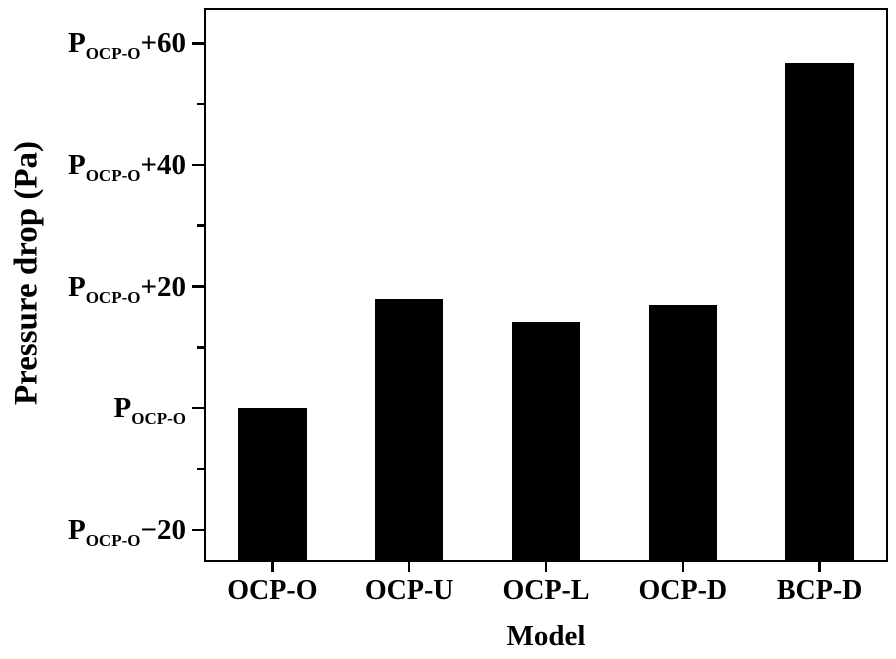  I want to click on y-tick-label: POCP-O+20, so click(127, 287).